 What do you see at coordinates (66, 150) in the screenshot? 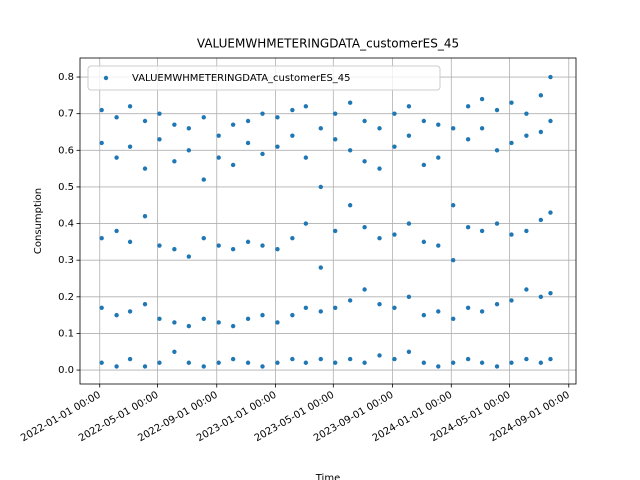
I see `y-tick-label: 0.6` at bounding box center [66, 150].